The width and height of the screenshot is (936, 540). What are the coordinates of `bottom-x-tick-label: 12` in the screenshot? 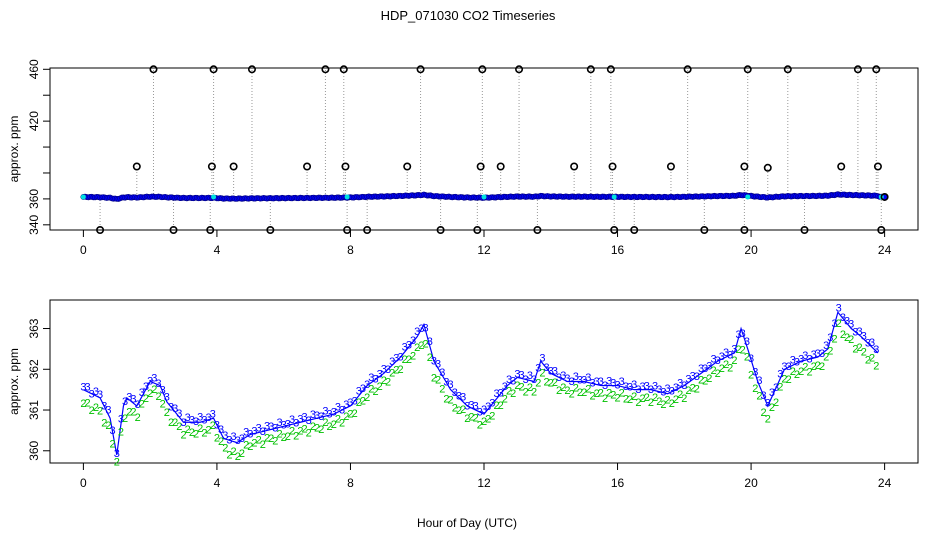 It's located at (484, 483).